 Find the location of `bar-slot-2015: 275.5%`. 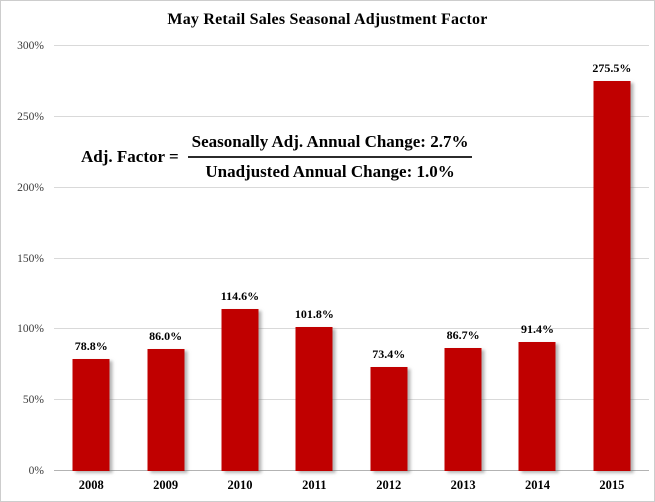

bar-slot-2015: 275.5% is located at coordinates (612, 258).